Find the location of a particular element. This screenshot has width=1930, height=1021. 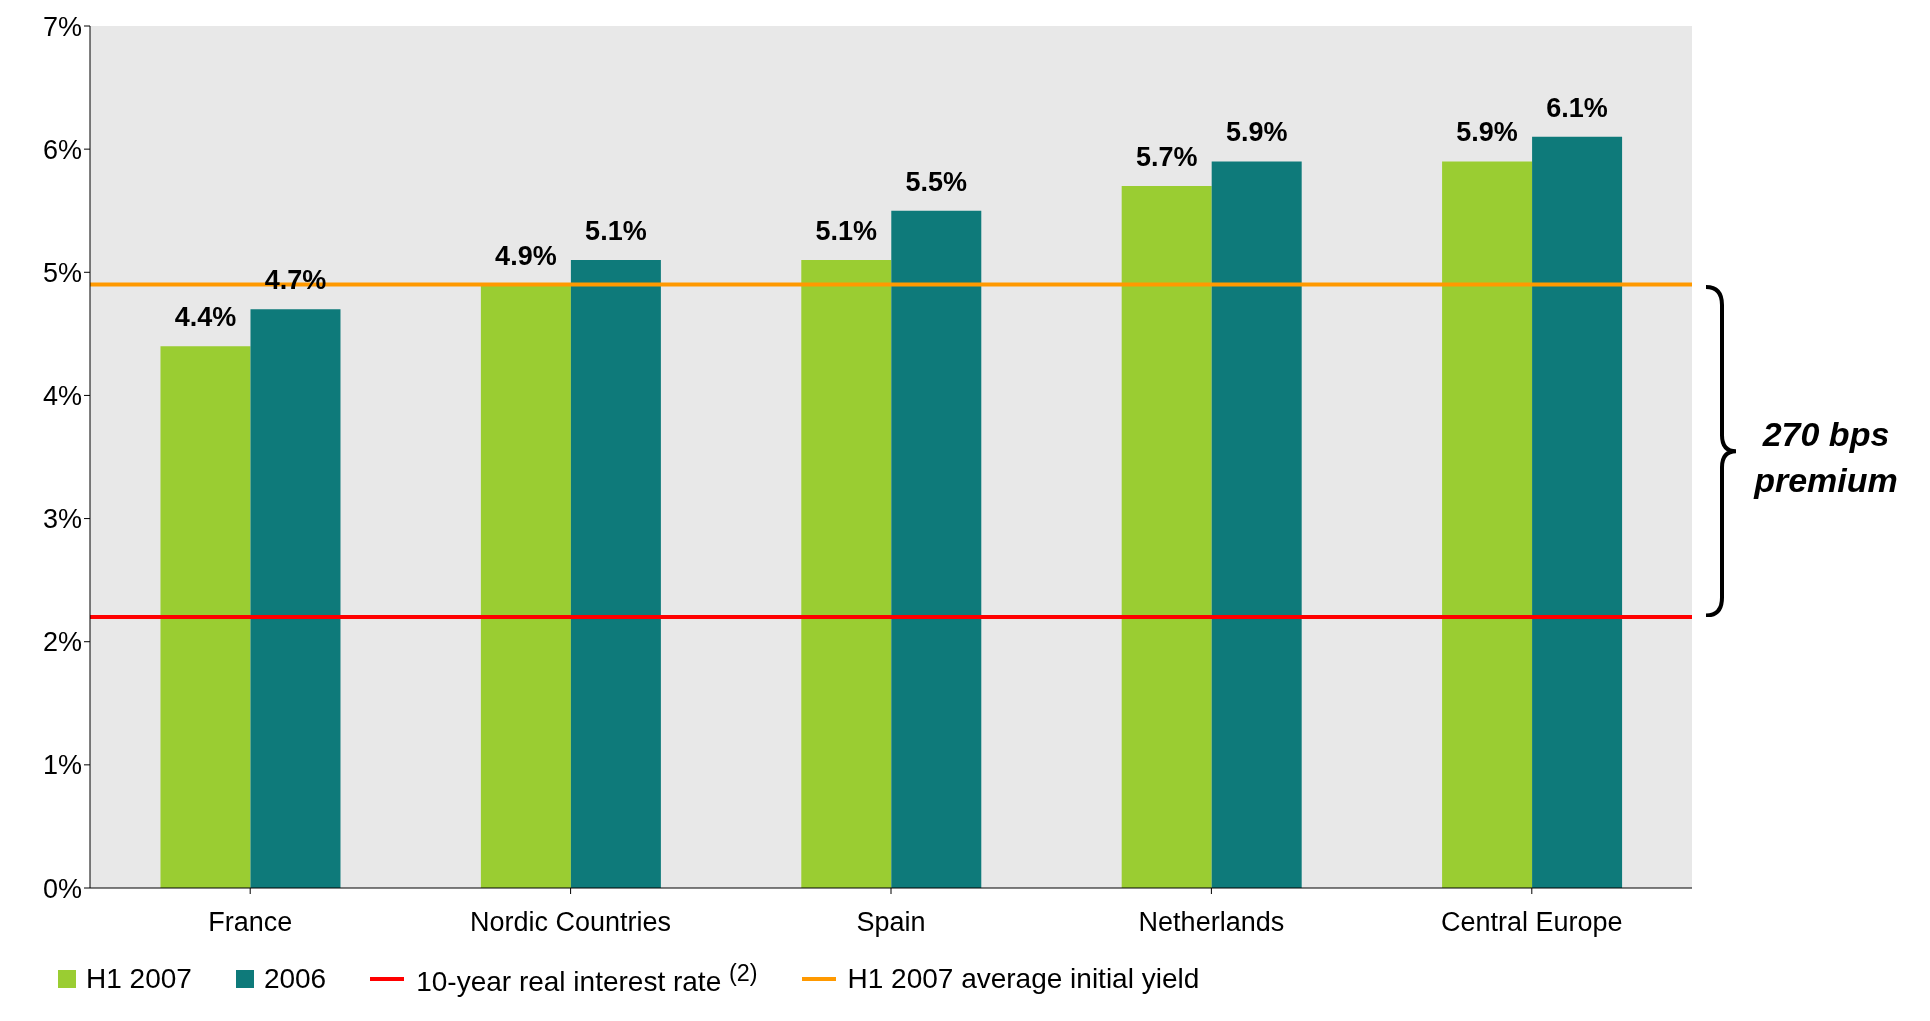

y-tick-label: 2% is located at coordinates (62, 642).